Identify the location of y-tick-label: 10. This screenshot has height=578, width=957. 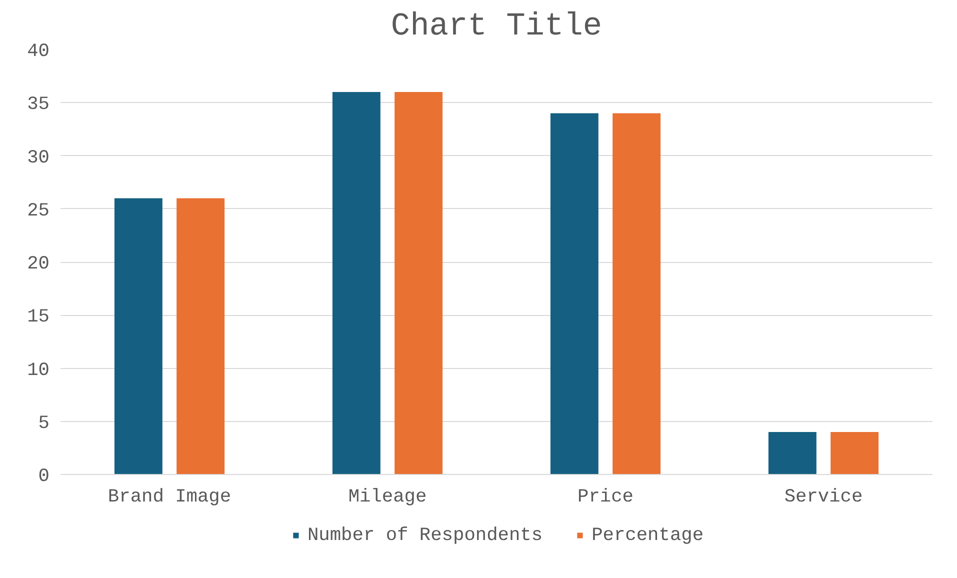
(38, 369).